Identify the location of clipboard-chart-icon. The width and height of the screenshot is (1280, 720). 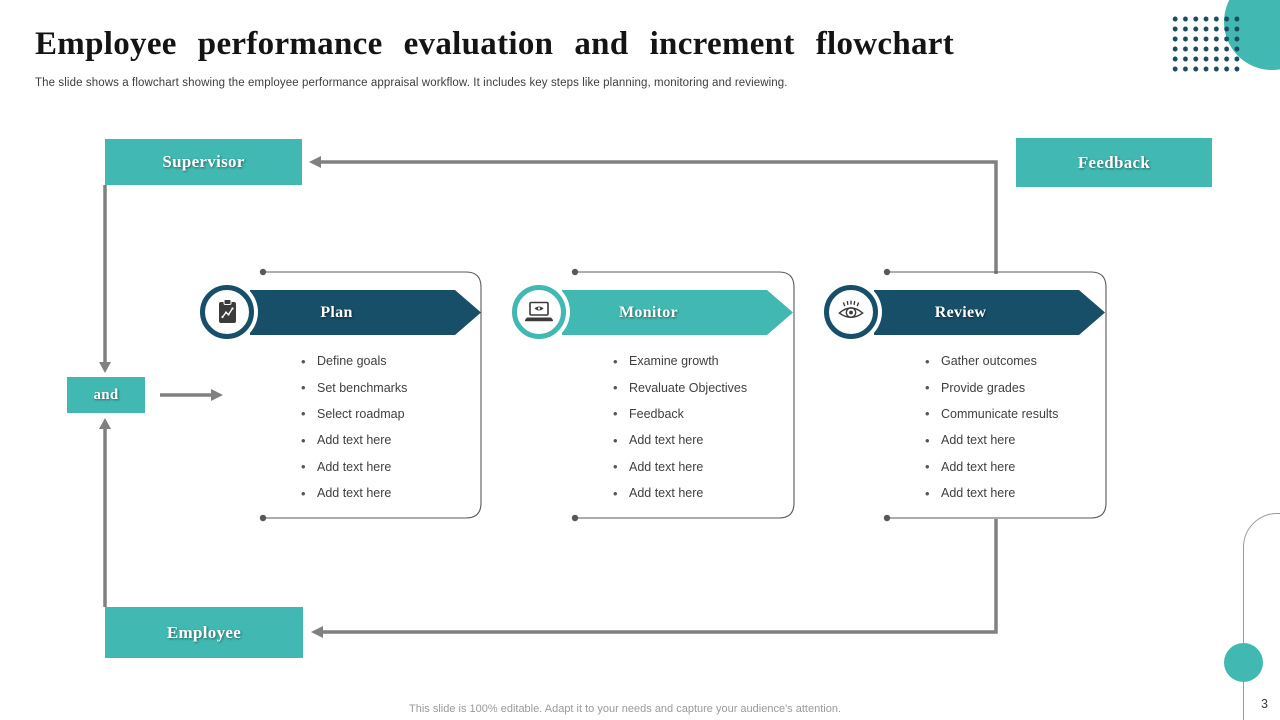
(227, 311).